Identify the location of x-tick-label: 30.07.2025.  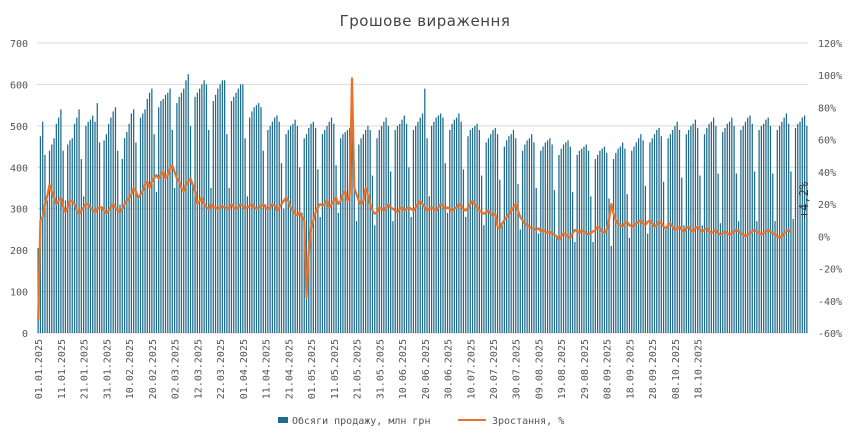
(517, 369).